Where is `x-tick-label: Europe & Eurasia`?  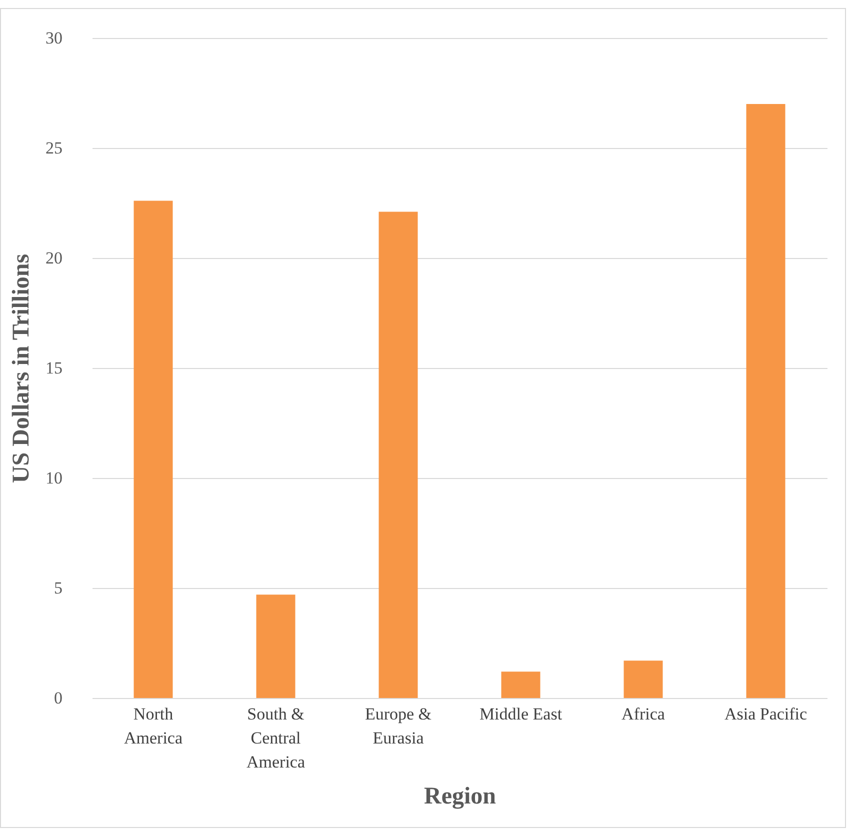
x-tick-label: Europe & Eurasia is located at coordinates (398, 726).